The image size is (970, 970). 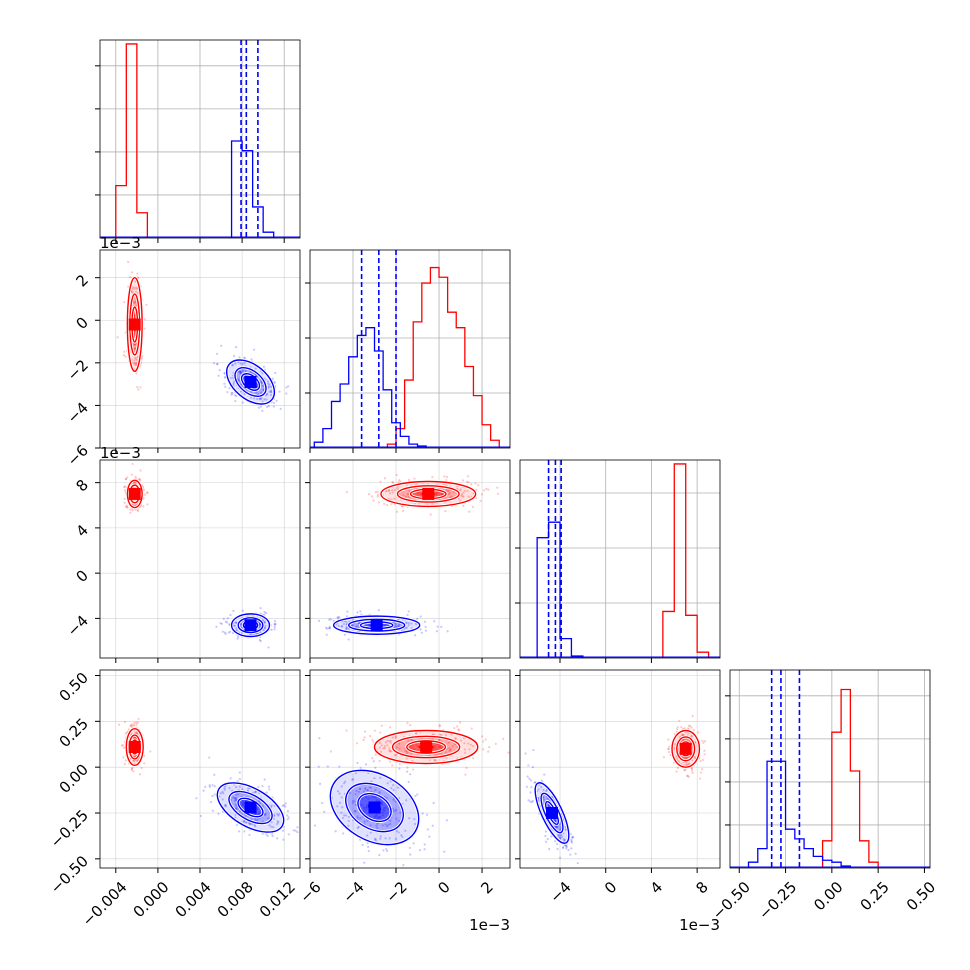 I want to click on x-offset-label: 1e−3, so click(x=489, y=925).